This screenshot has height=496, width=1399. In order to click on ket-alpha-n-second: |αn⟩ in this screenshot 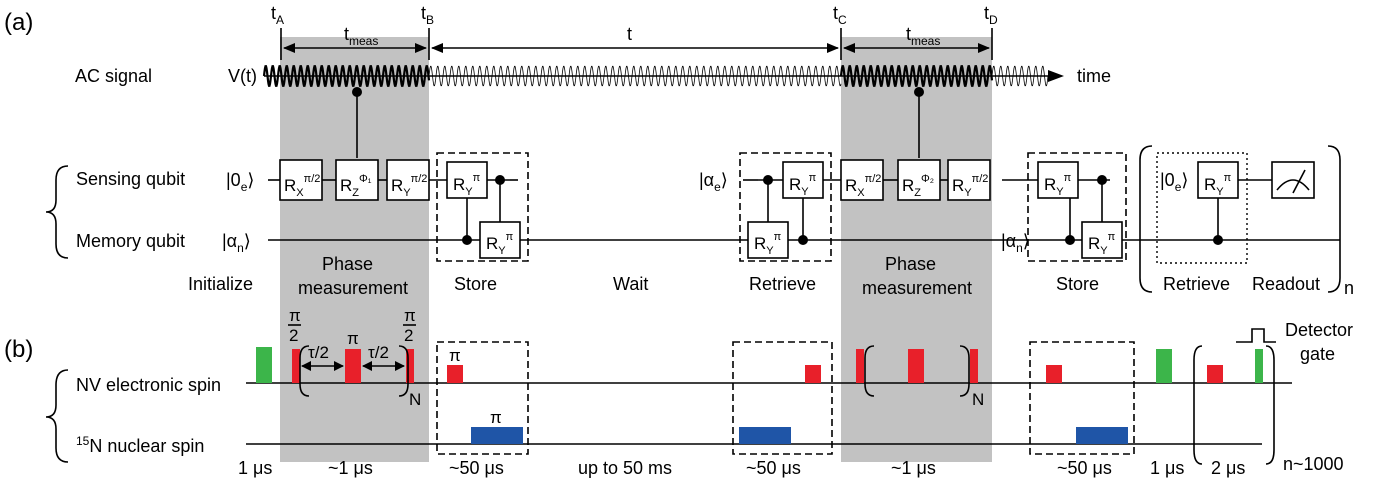, I will do `click(1015, 243)`.